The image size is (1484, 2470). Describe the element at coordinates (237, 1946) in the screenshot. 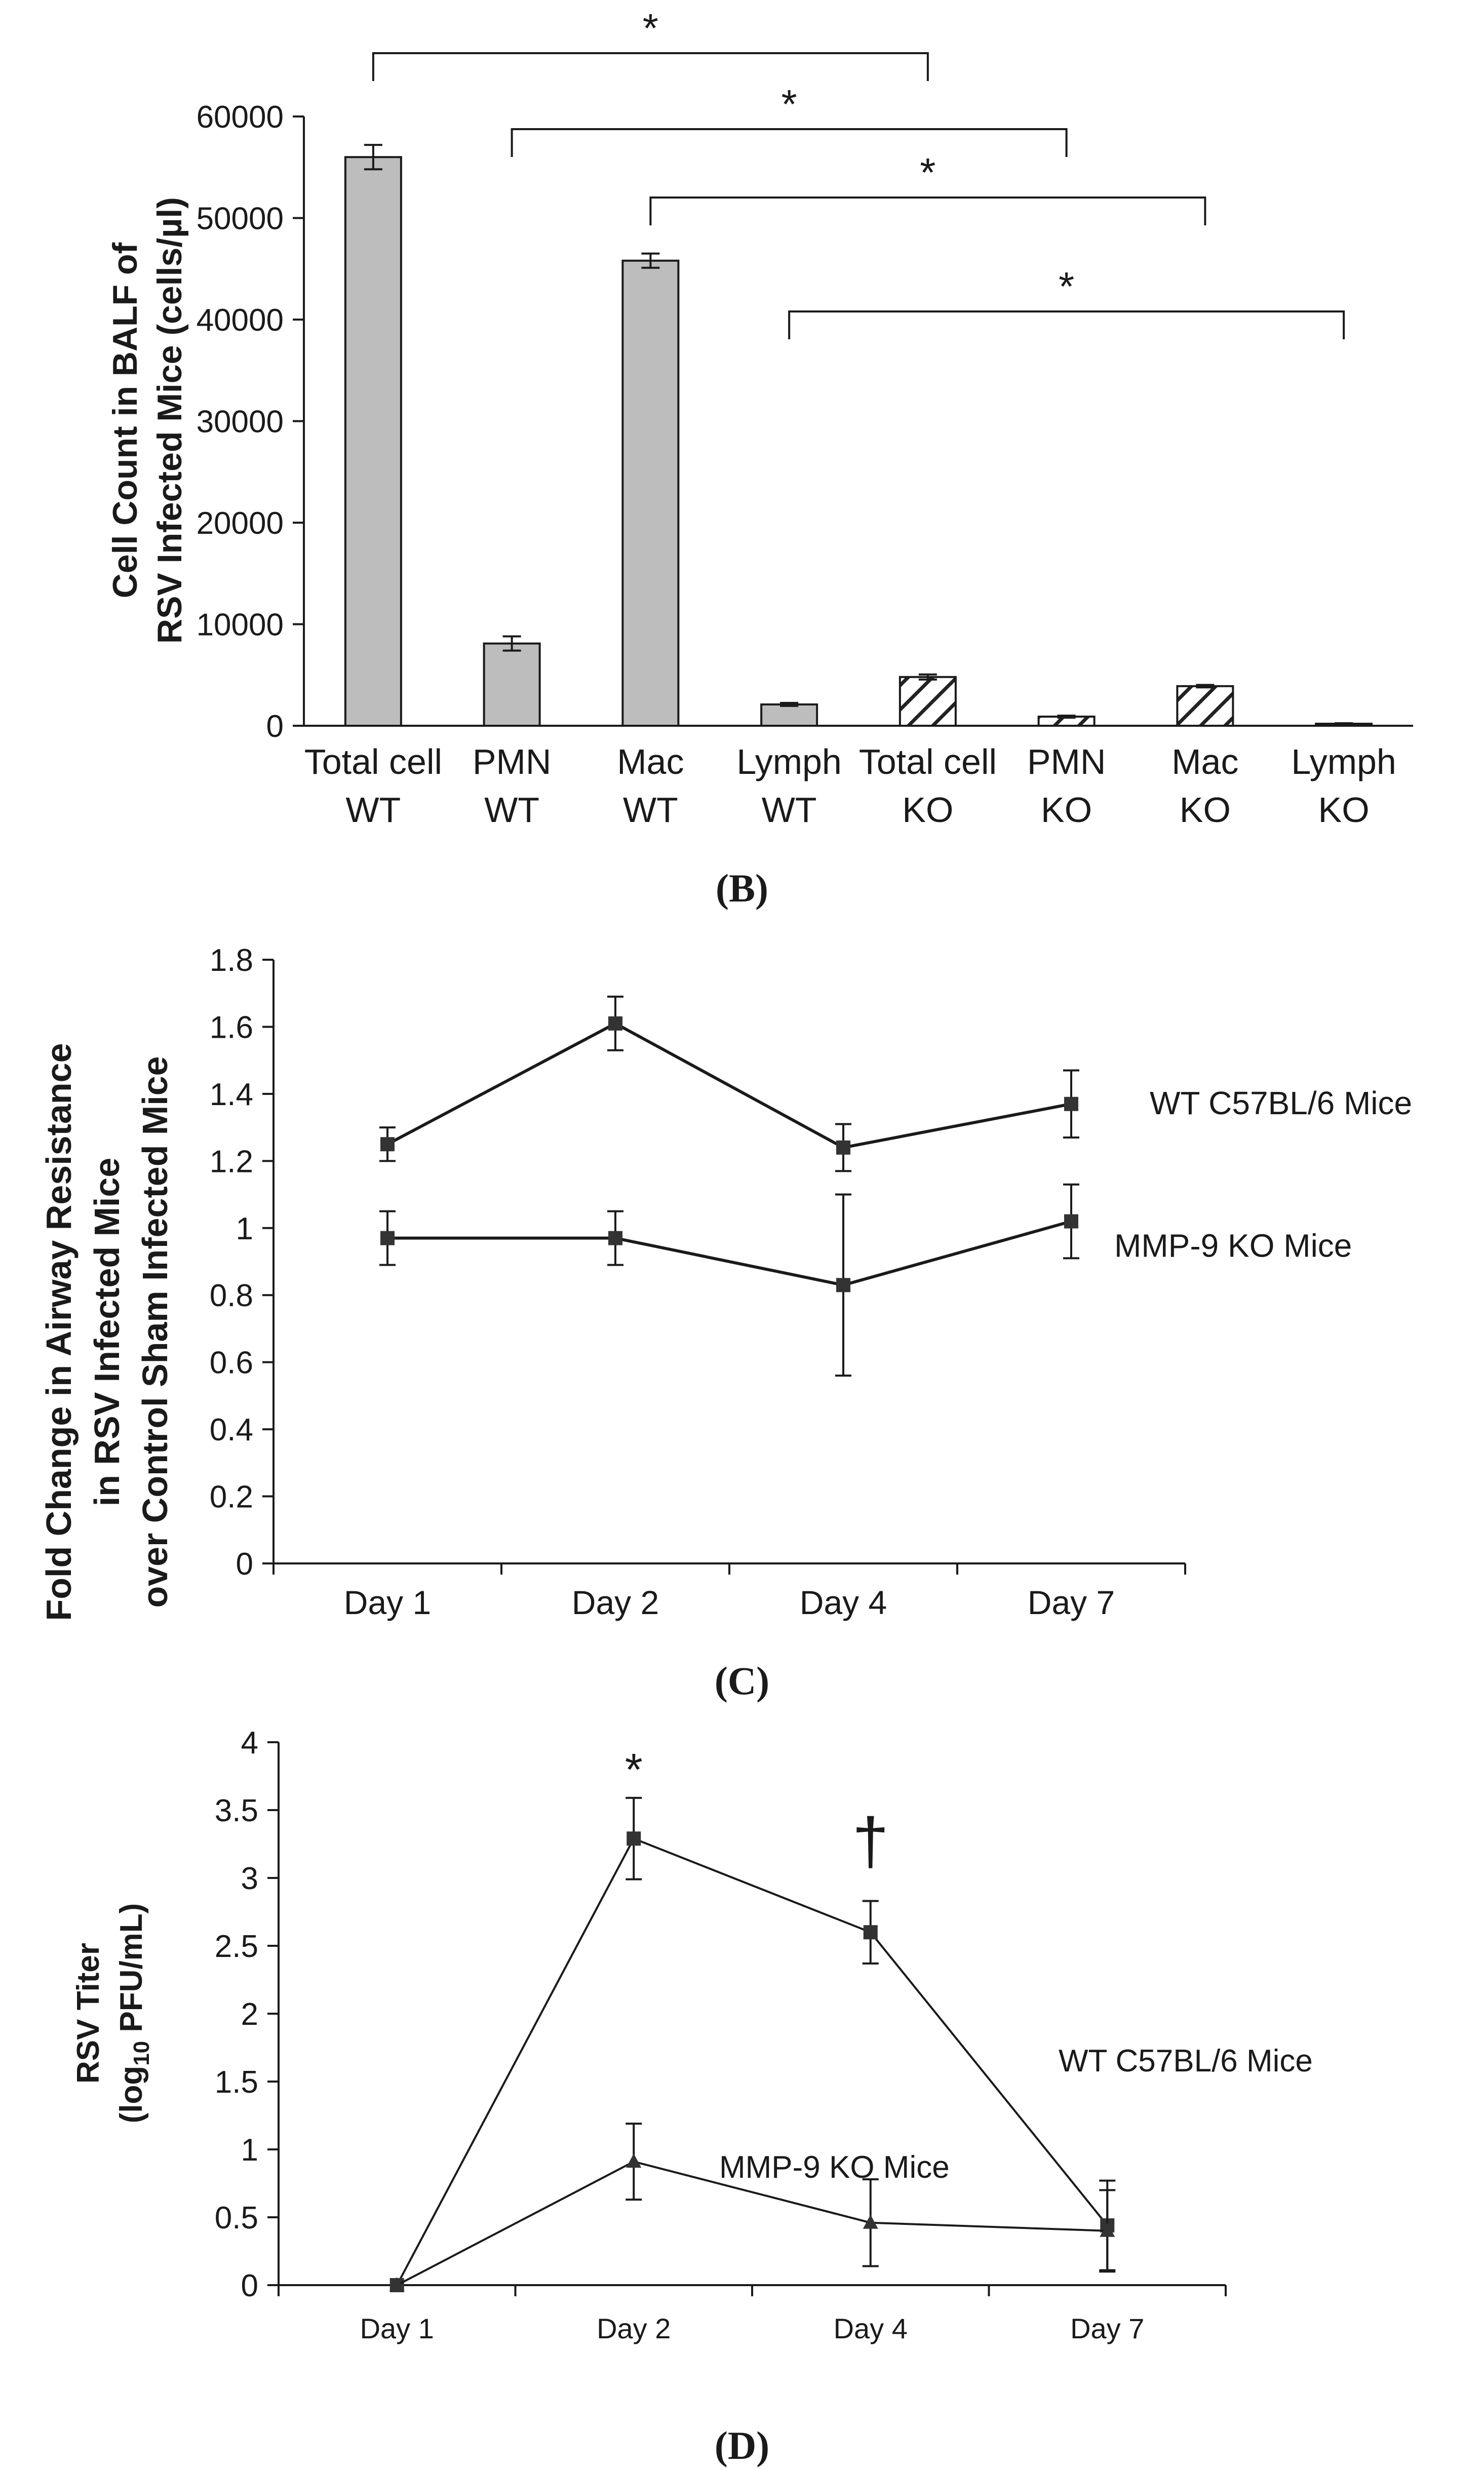

I see `y-tick-label: 2.5` at that location.